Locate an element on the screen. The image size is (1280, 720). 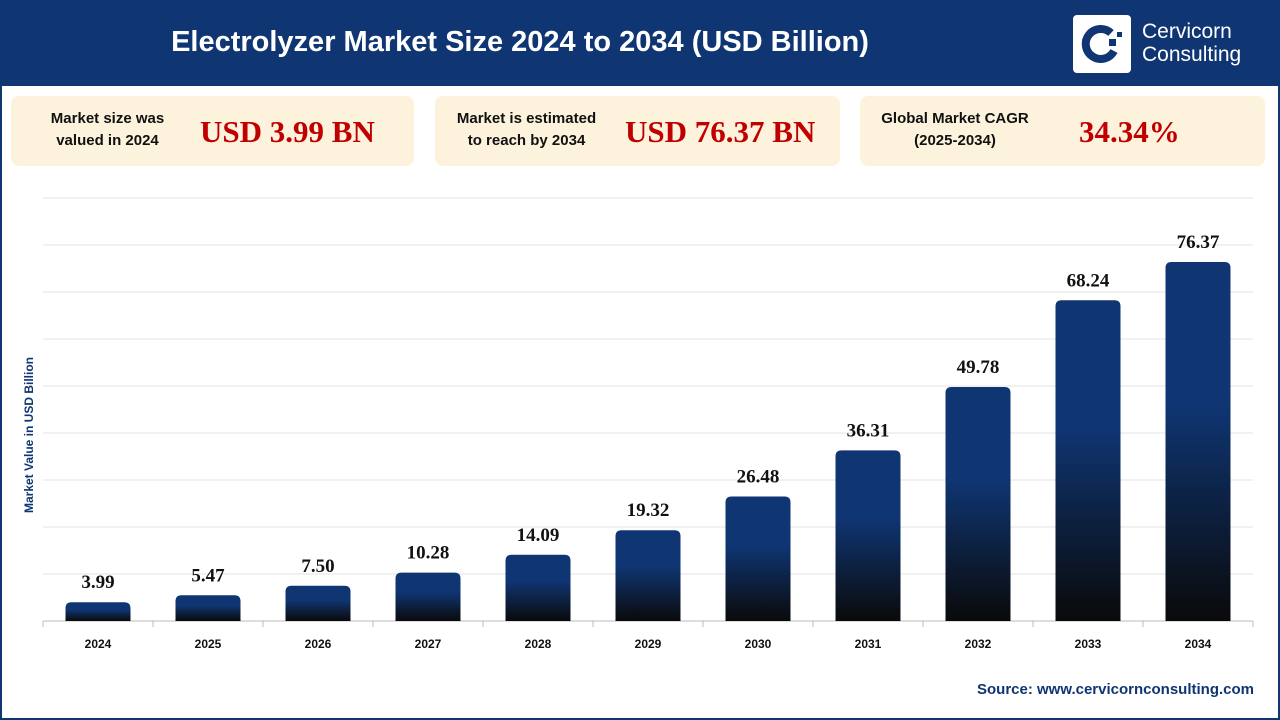
bar-2025 is located at coordinates (208, 608).